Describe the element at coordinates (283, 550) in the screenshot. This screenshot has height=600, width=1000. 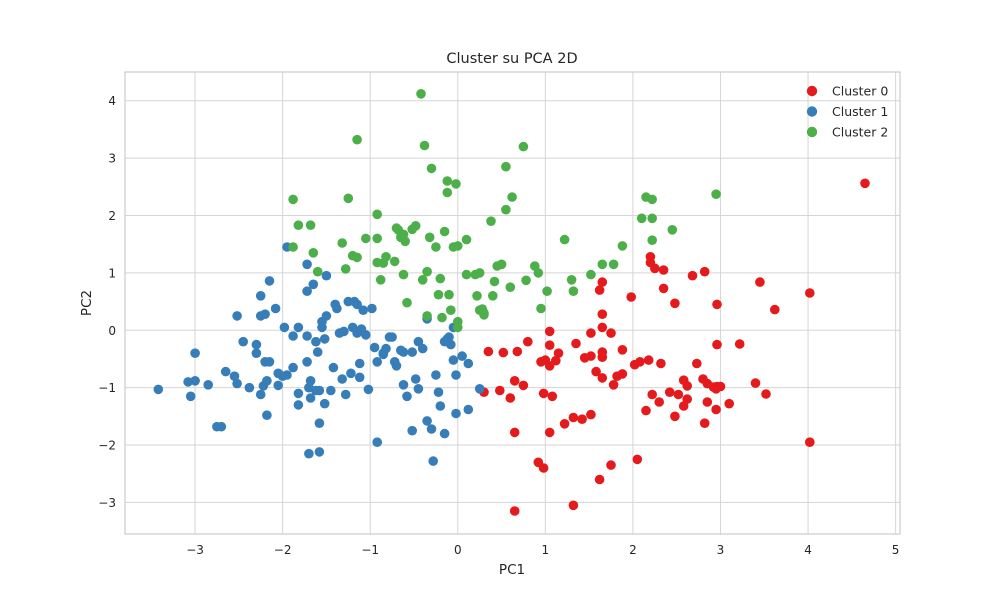
I see `x-tick-label: −2` at that location.